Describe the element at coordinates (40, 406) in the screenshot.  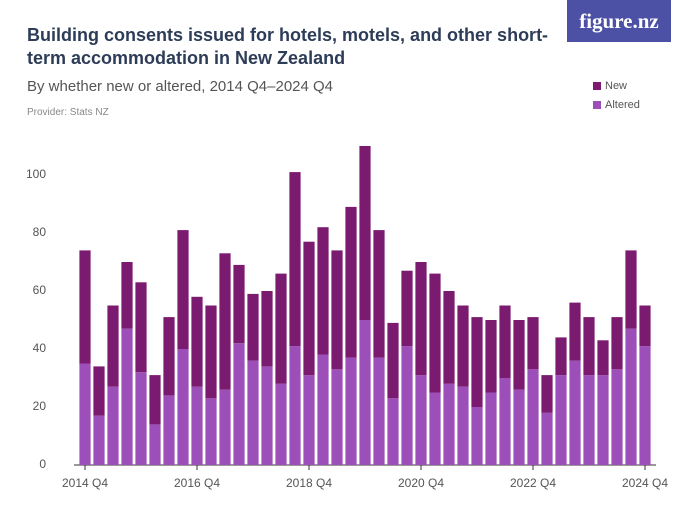
I see `y-tick-label: 20` at that location.